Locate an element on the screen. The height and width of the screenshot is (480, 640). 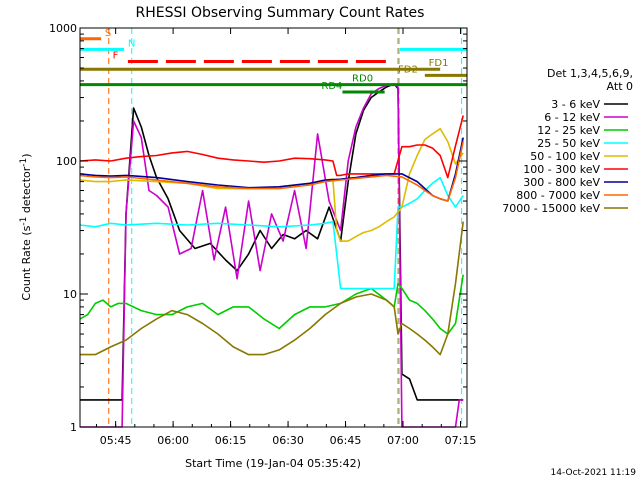
annotation-label-5: RD0 is located at coordinates (362, 79).